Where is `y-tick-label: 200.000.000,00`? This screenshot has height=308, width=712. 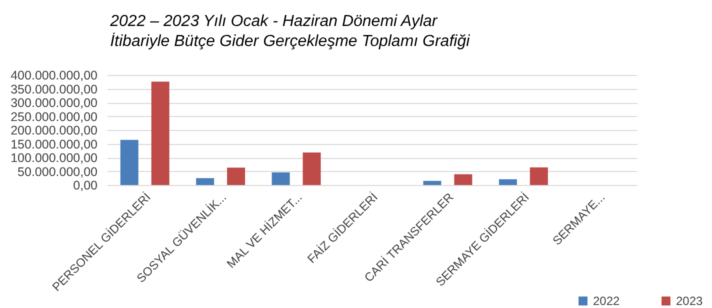
y-tick-label: 200.000.000,00 is located at coordinates (54, 131).